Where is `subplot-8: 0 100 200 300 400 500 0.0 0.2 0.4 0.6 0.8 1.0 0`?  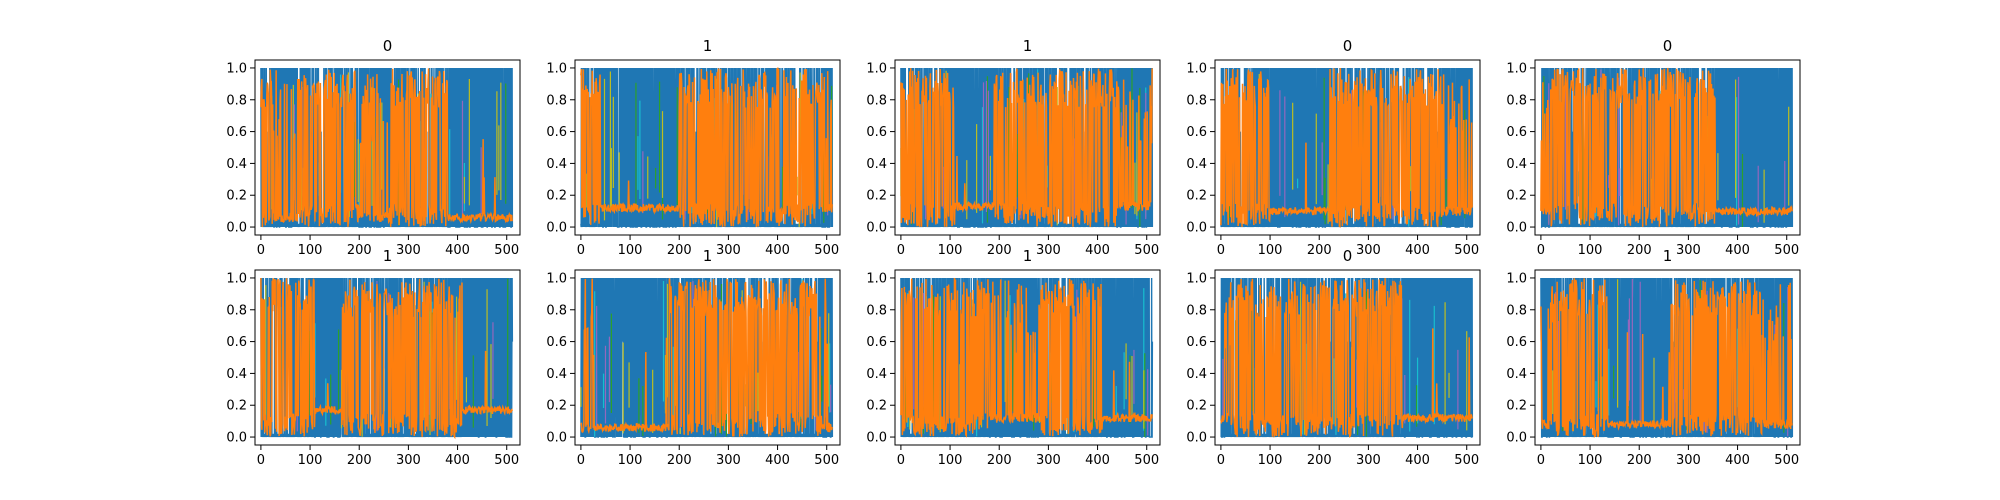 subplot-8: 0 100 200 300 400 500 0.0 0.2 0.4 0.6 0.8 1.0 0 is located at coordinates (1333, 357).